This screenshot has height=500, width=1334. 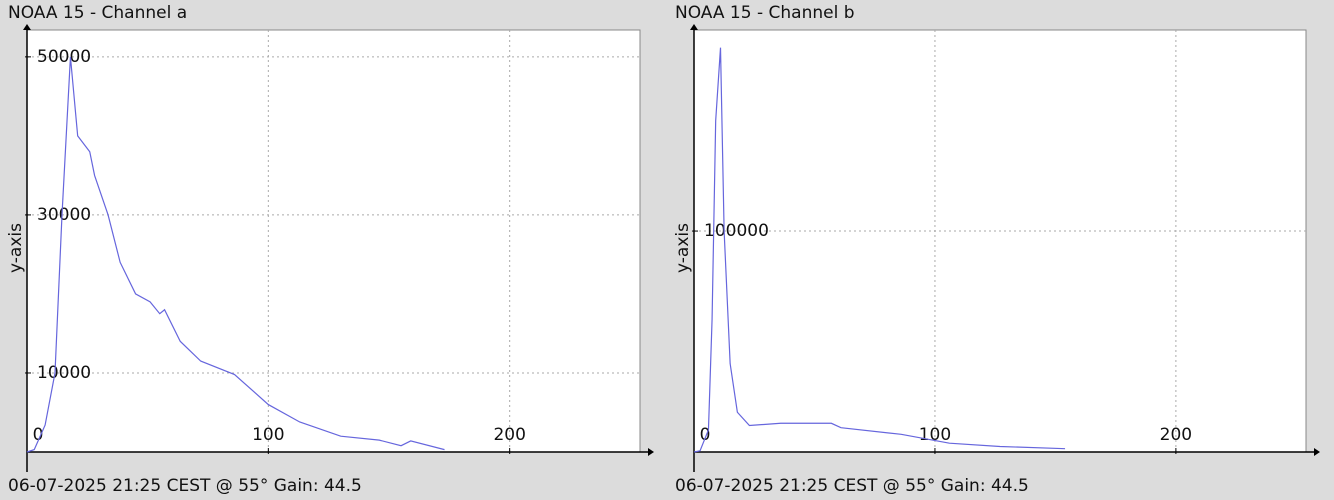 What do you see at coordinates (765, 13) in the screenshot?
I see `chart-title: NOAA 15 - Channel b` at bounding box center [765, 13].